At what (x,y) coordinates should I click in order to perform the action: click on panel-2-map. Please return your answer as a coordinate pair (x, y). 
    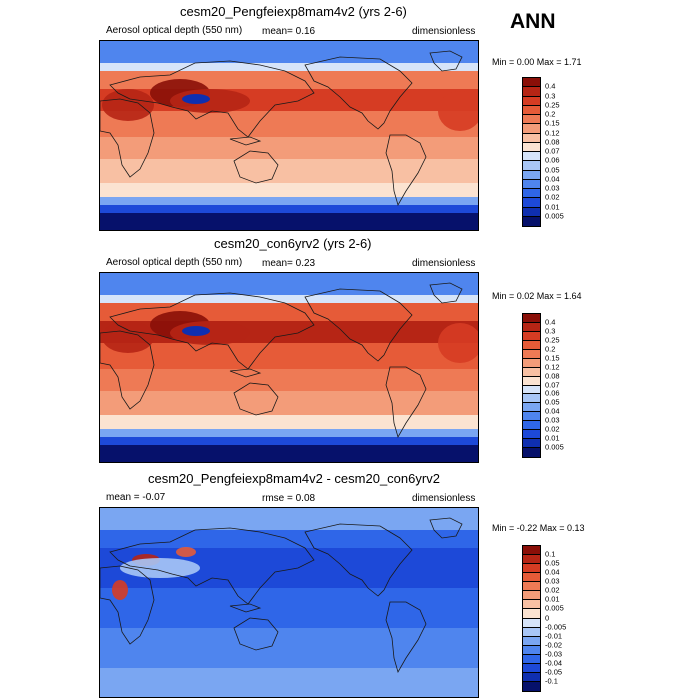
    Looking at the image, I should click on (289, 367).